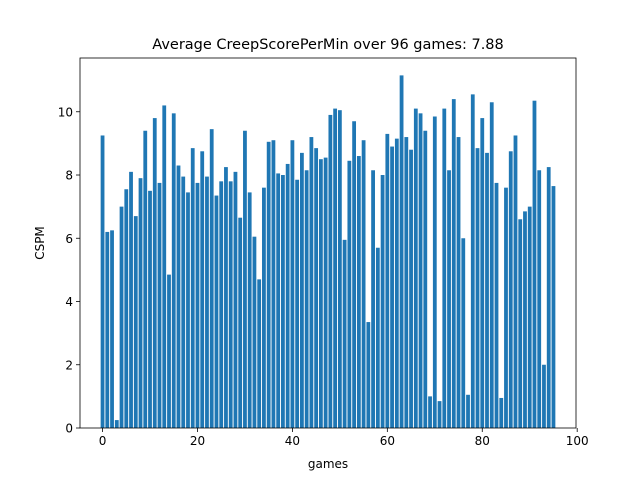 The height and width of the screenshot is (480, 640). What do you see at coordinates (482, 441) in the screenshot?
I see `x-tick-label: 80` at bounding box center [482, 441].